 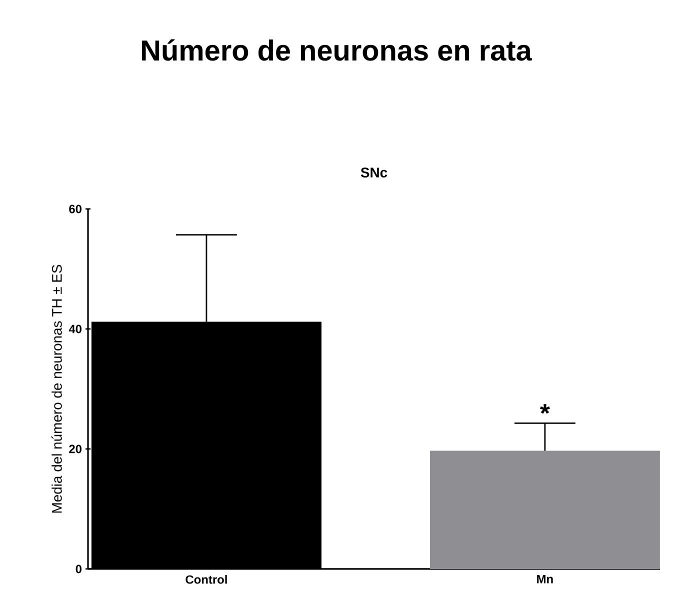 I want to click on x-tick-label: Control, so click(x=206, y=579).